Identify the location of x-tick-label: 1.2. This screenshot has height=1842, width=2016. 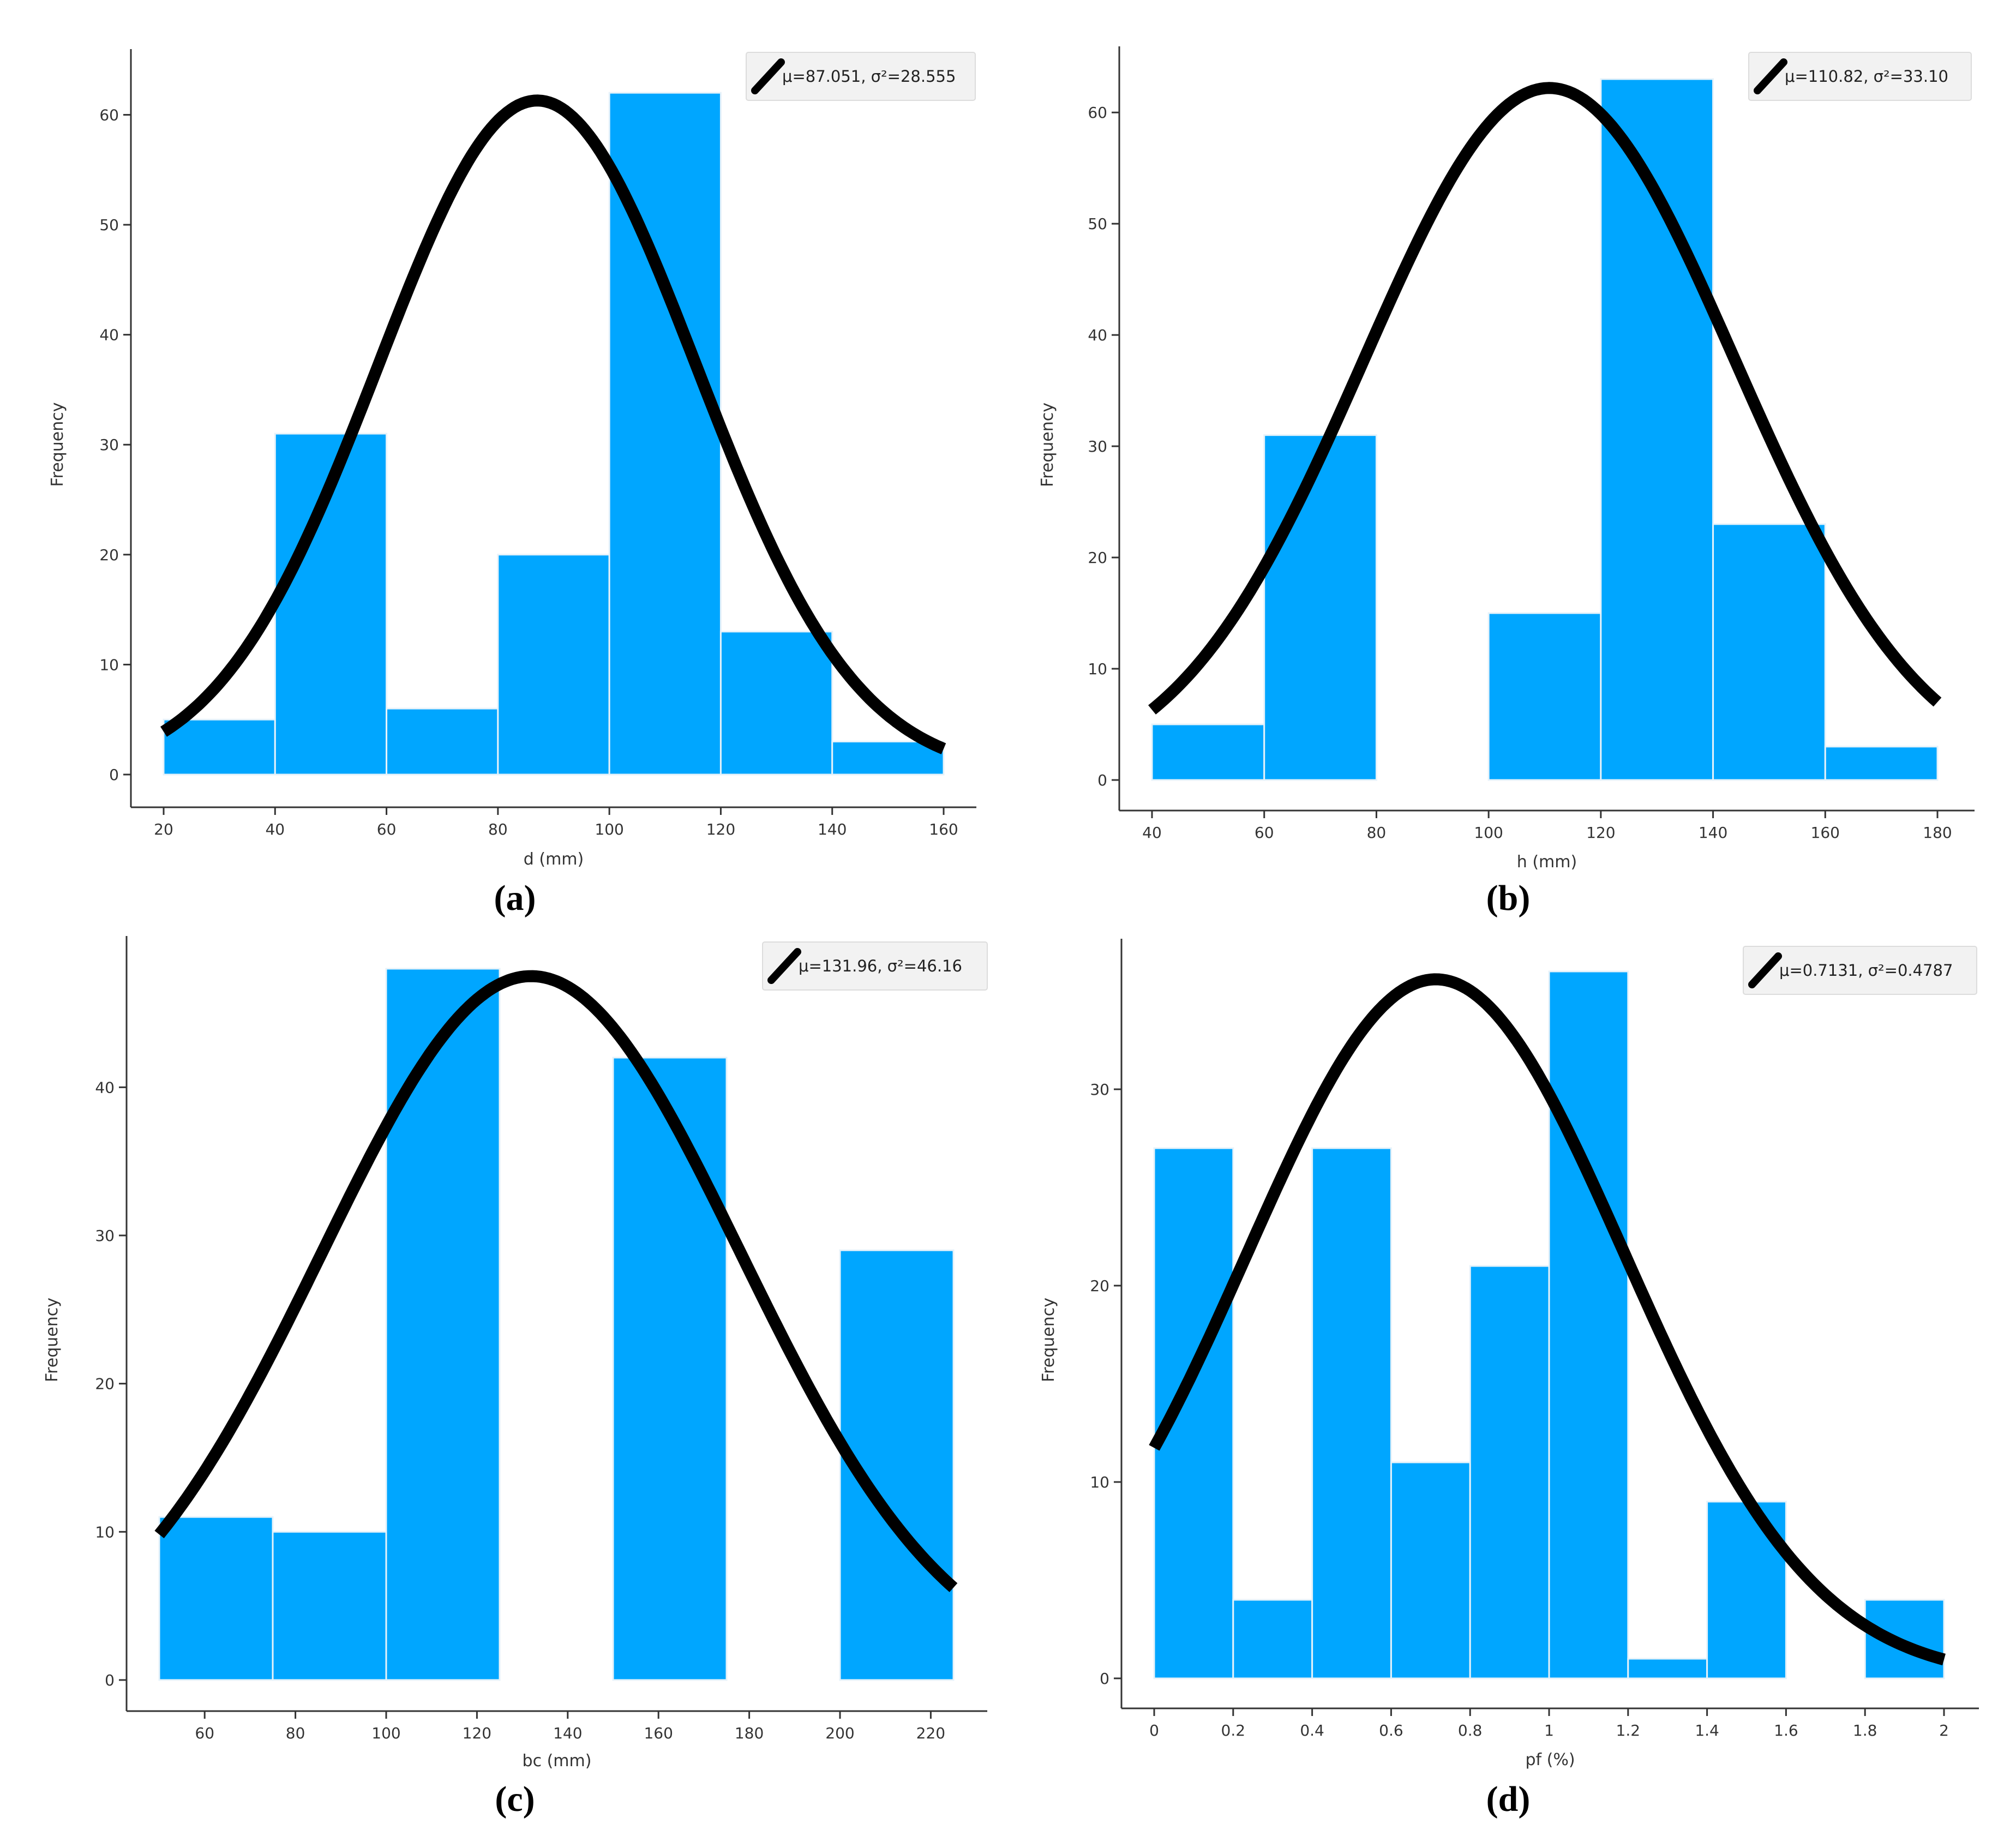
(1628, 1730).